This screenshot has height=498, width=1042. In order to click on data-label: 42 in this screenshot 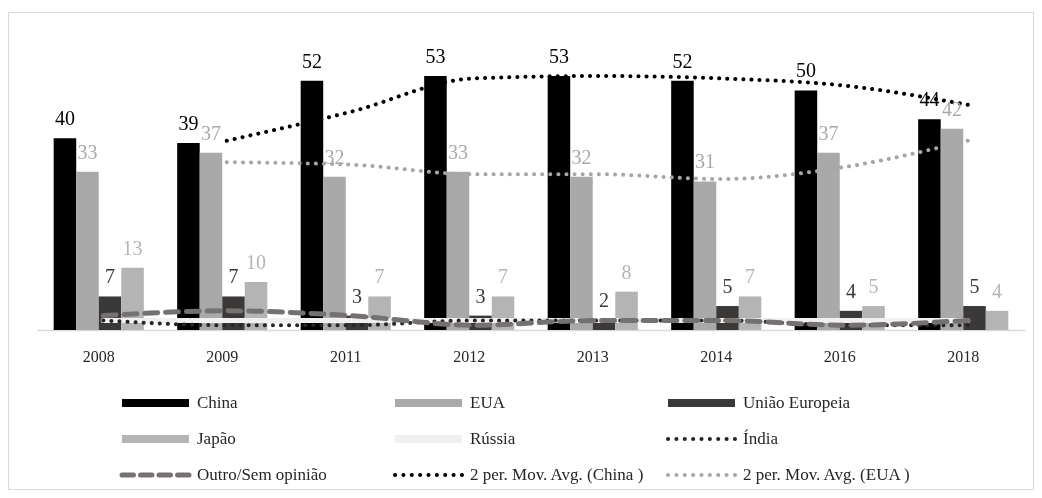, I will do `click(951, 108)`.